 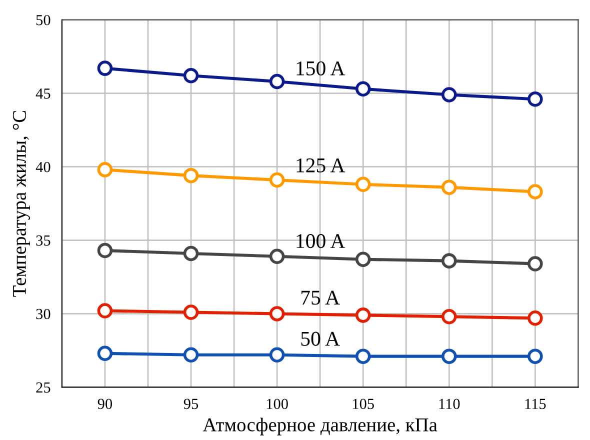 I want to click on y-axis-title: Температура жилы, °C, so click(x=21, y=203).